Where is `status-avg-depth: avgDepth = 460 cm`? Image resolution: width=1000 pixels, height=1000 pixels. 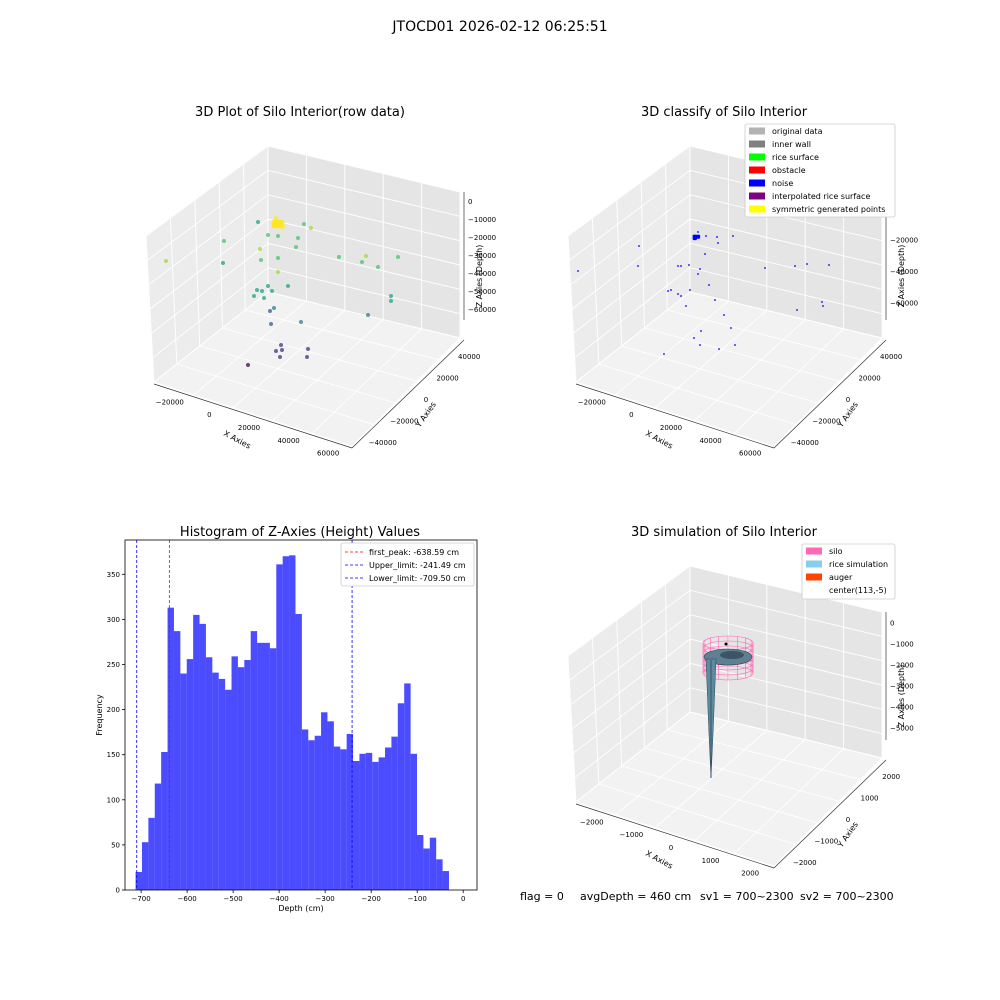 status-avg-depth: avgDepth = 460 cm is located at coordinates (635, 896).